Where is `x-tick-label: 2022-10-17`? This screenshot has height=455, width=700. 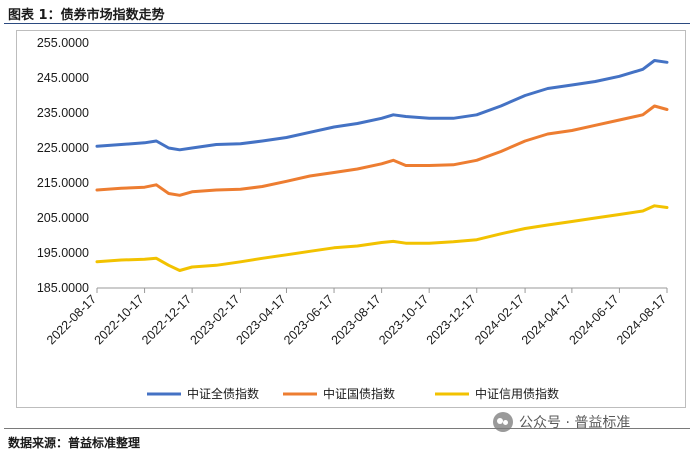
x-tick-label: 2022-10-17 is located at coordinates (119, 319).